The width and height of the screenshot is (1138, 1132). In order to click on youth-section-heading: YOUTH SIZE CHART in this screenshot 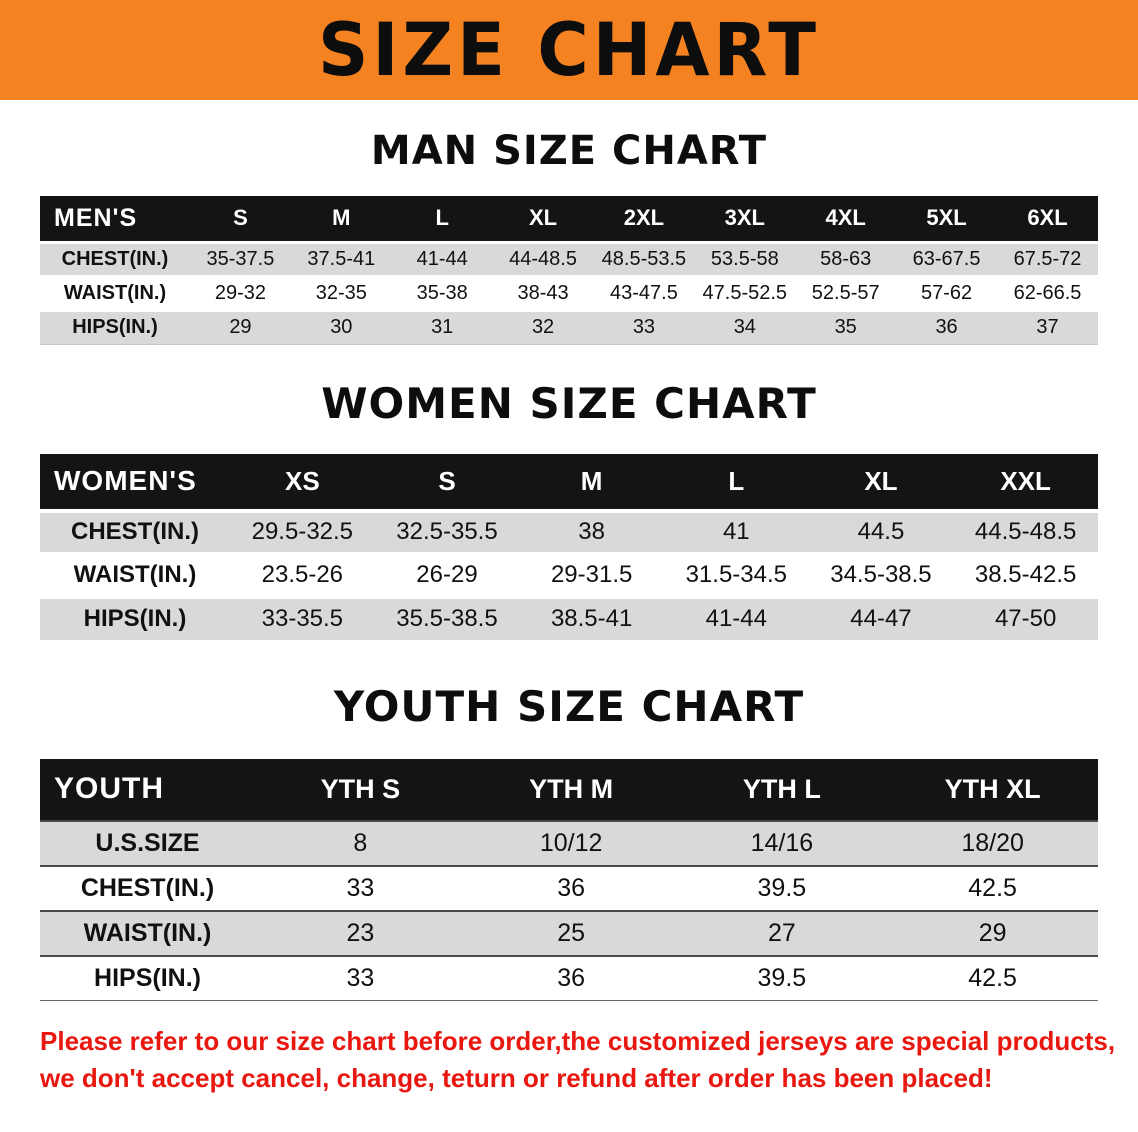, I will do `click(569, 706)`.